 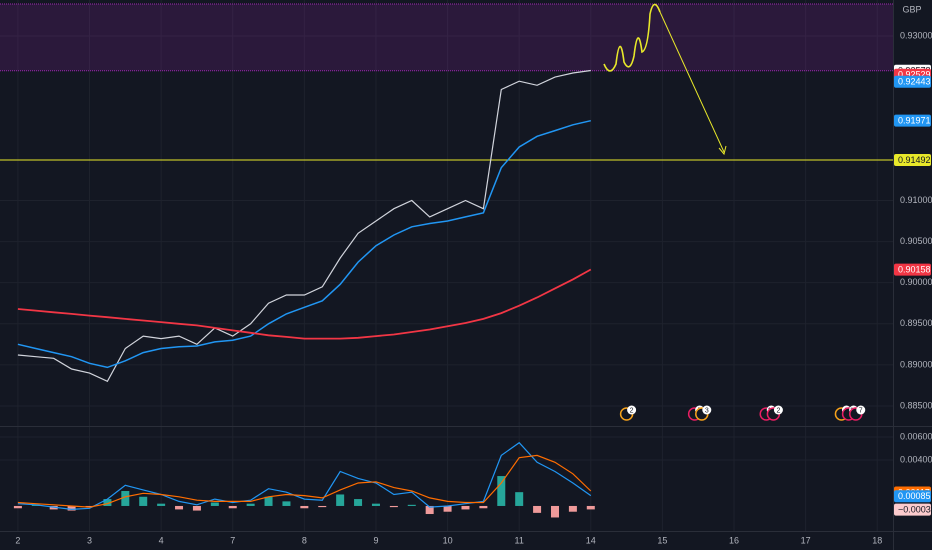 I want to click on price-label: 0.90158, so click(x=914, y=270).